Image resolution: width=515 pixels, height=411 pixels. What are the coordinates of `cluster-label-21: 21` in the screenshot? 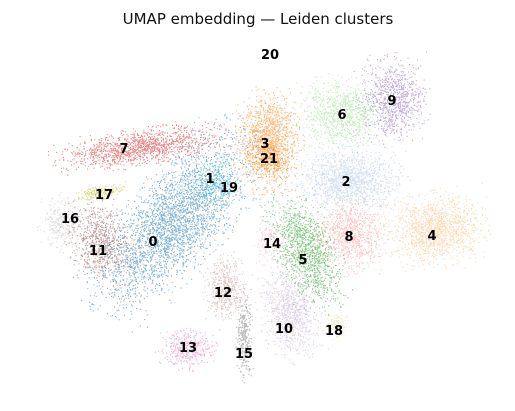 It's located at (269, 159).